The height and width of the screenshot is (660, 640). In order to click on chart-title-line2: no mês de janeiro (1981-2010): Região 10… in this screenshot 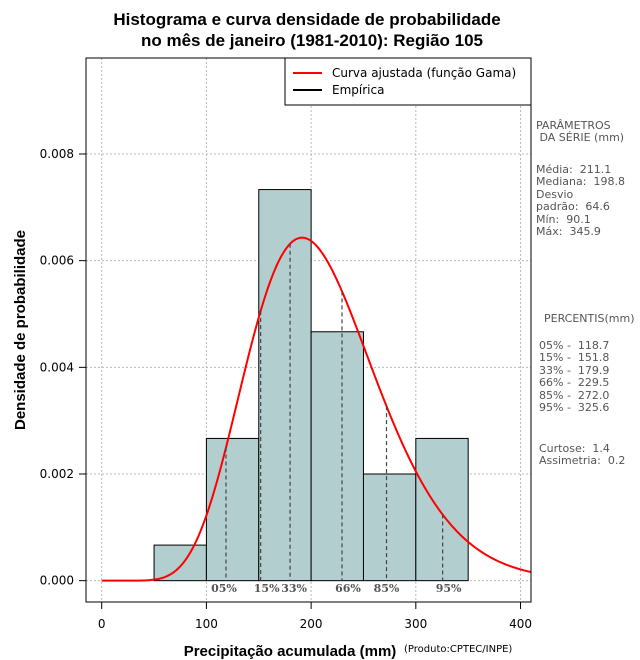, I will do `click(312, 40)`.